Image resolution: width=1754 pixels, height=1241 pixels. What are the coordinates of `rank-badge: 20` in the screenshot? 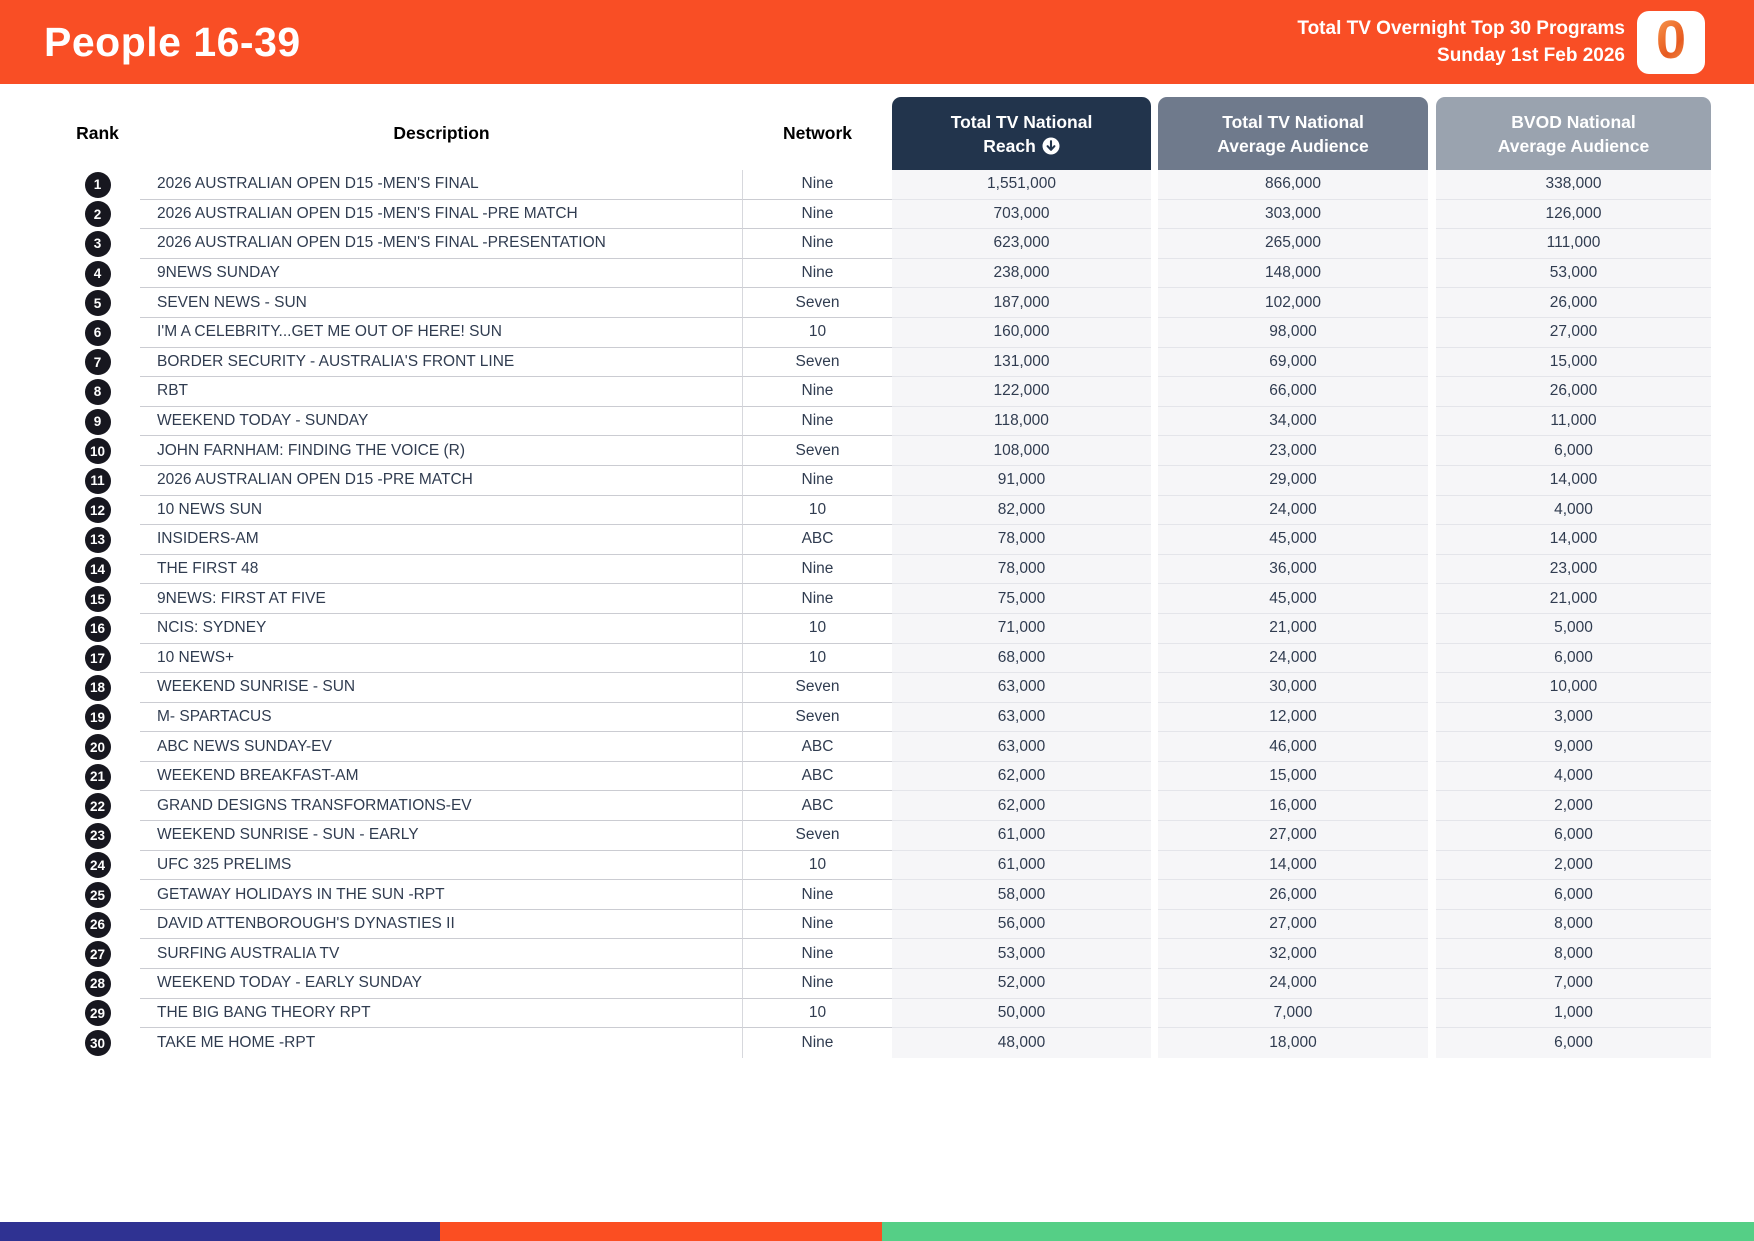 It's located at (97, 747).